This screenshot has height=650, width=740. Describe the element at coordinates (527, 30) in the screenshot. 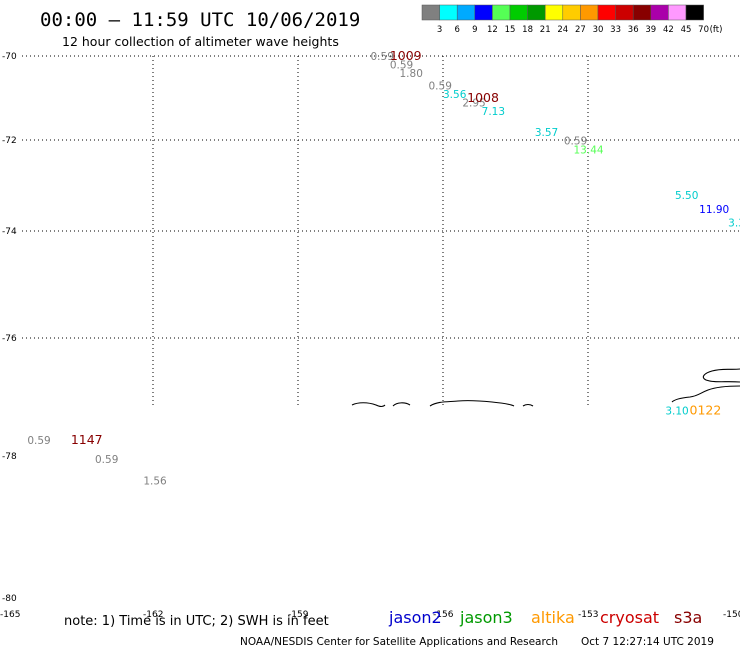

I see `scale-label: 18` at that location.